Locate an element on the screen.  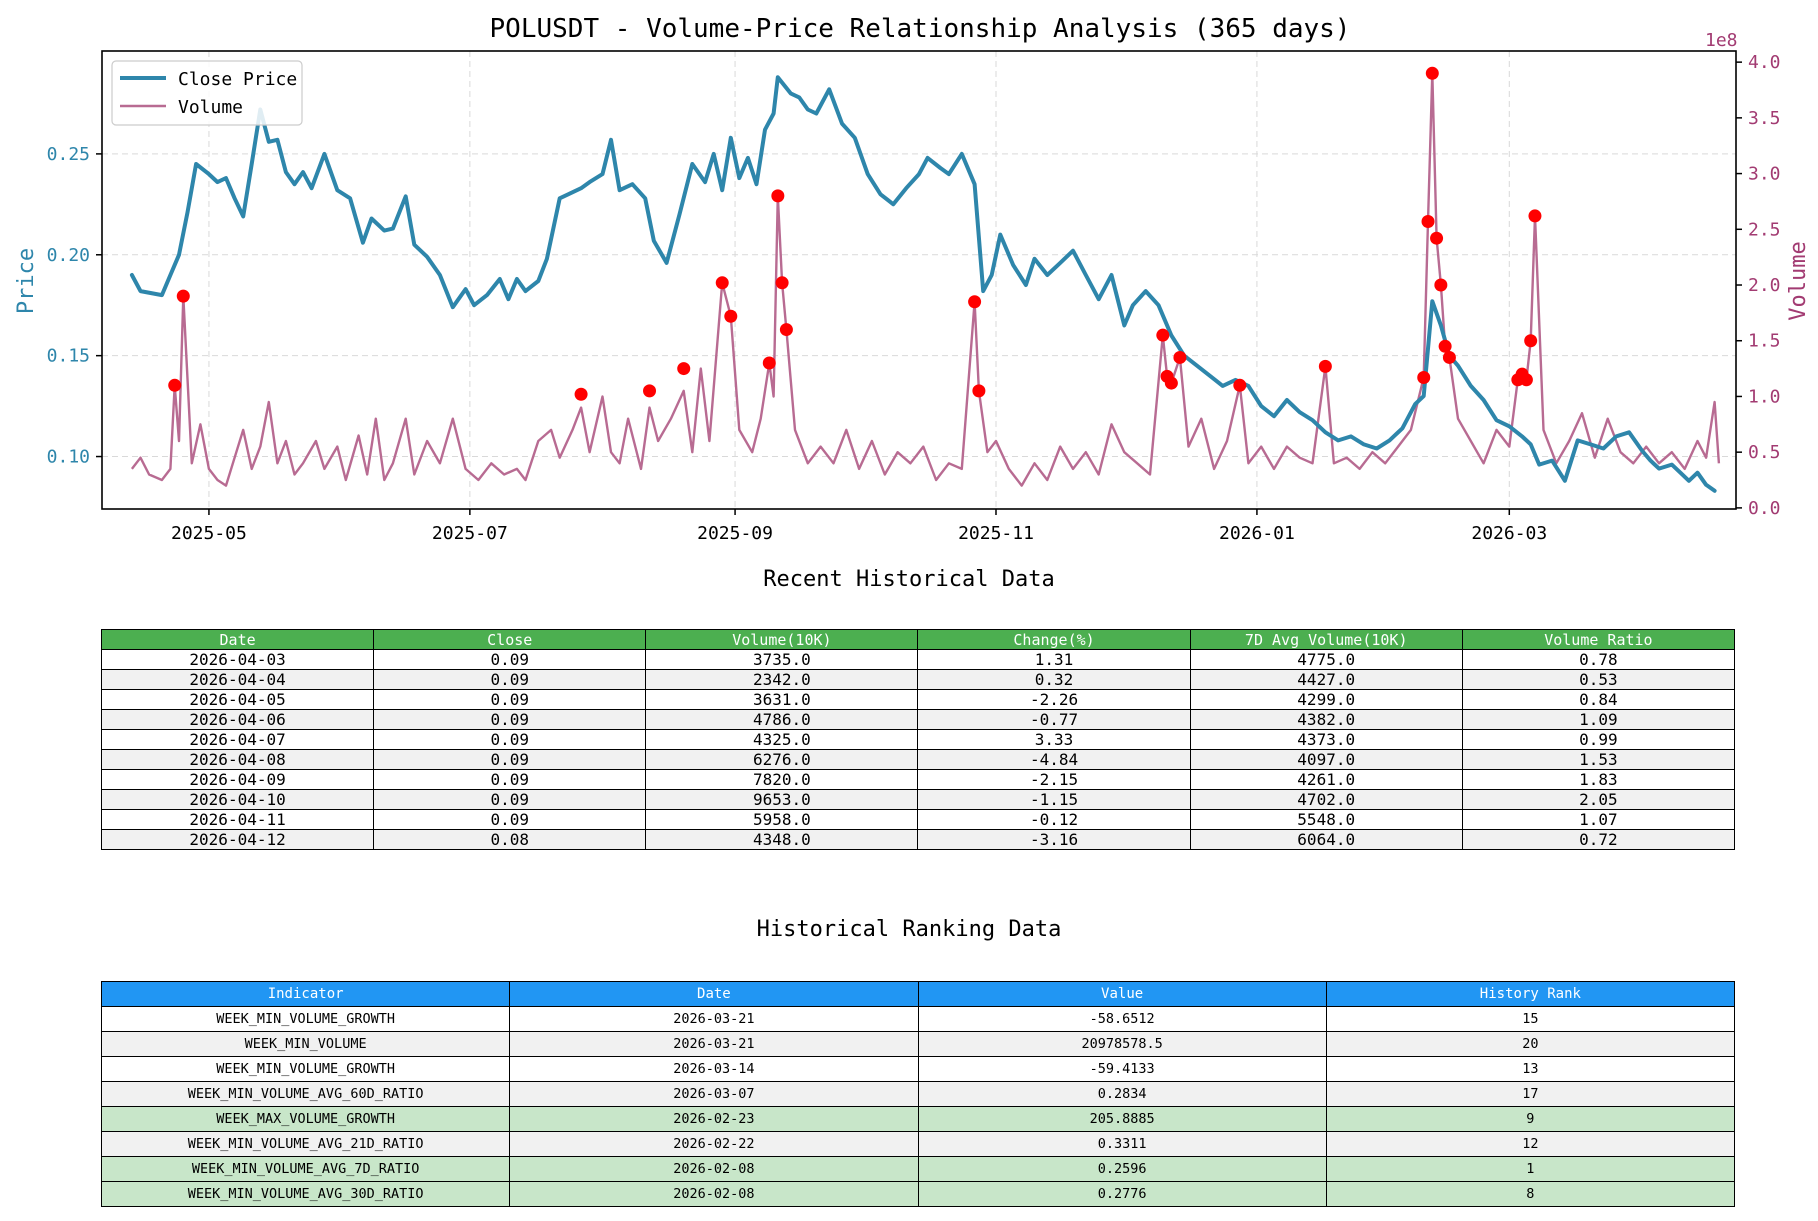
y-tick-label: 0.10 is located at coordinates (68, 457).